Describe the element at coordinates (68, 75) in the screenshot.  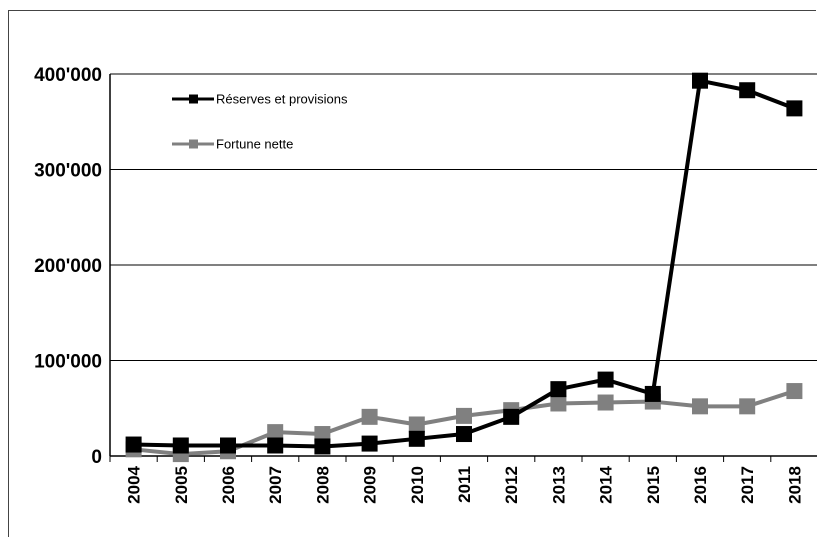
I see `y-tick-label: 400'000` at that location.